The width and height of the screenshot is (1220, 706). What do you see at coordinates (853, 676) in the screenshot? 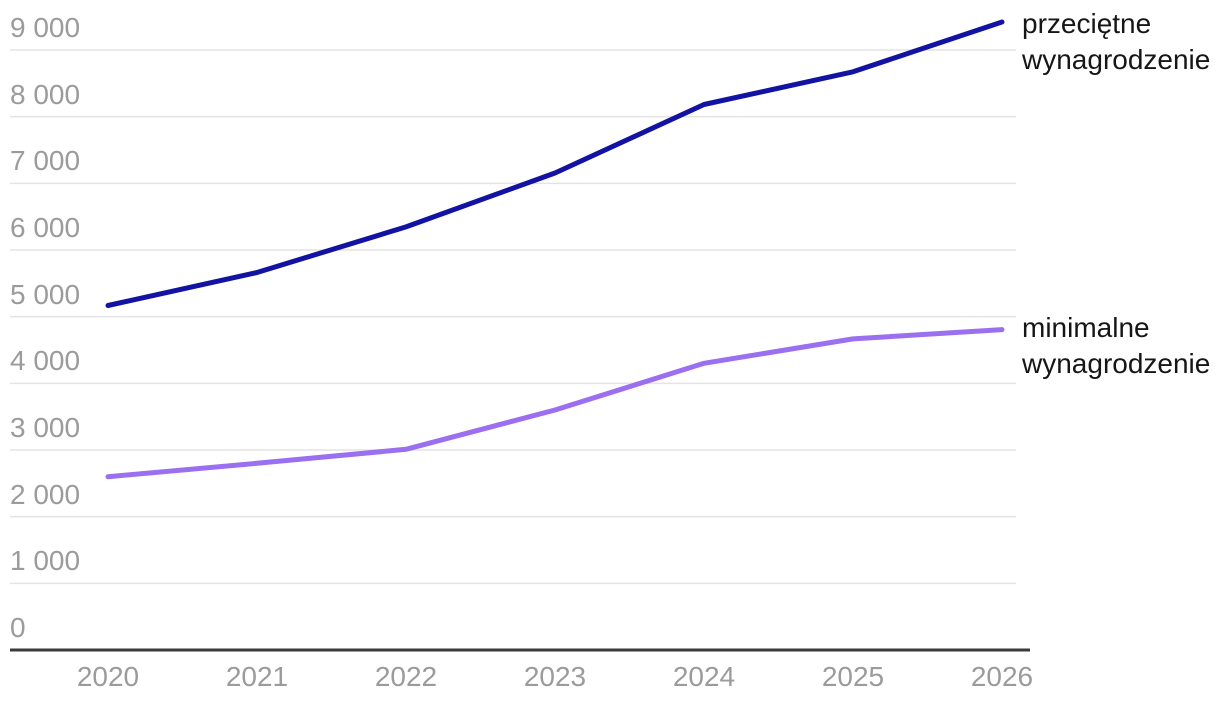
I see `x-axis-tick-label: 2025` at bounding box center [853, 676].